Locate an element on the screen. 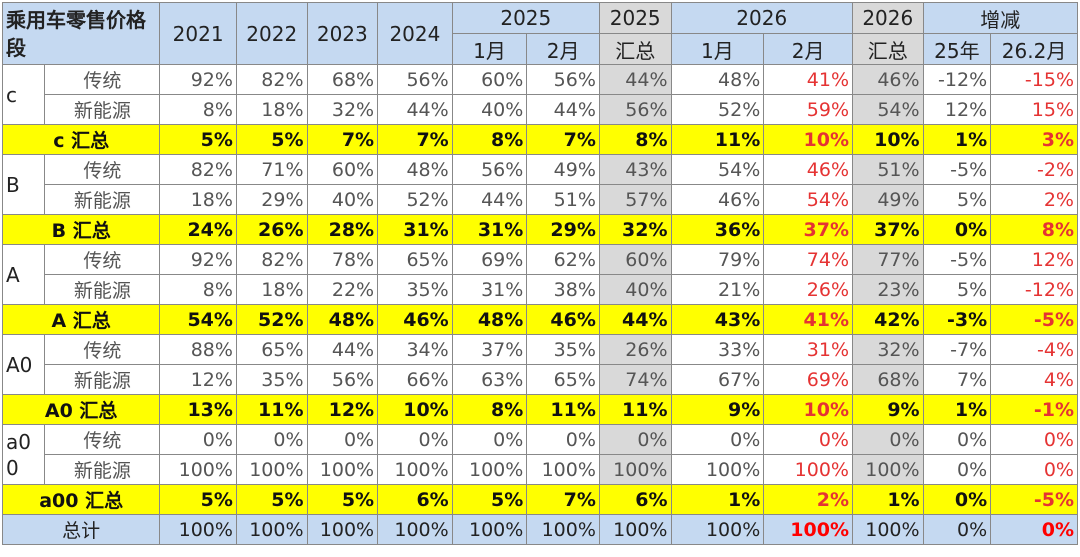 The image size is (1080, 557). value-cell: 63% is located at coordinates (489, 379).